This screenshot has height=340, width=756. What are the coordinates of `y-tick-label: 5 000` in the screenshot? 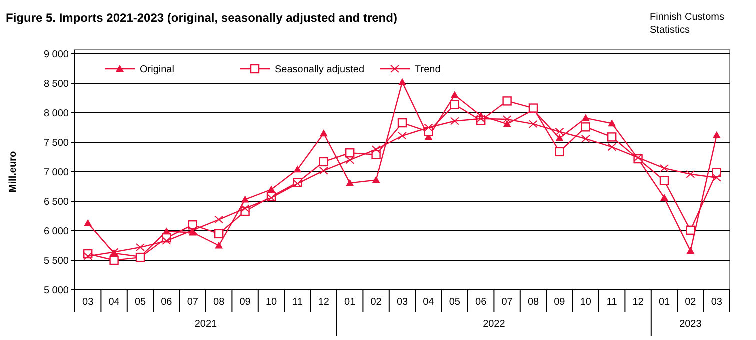 It's located at (57, 291).